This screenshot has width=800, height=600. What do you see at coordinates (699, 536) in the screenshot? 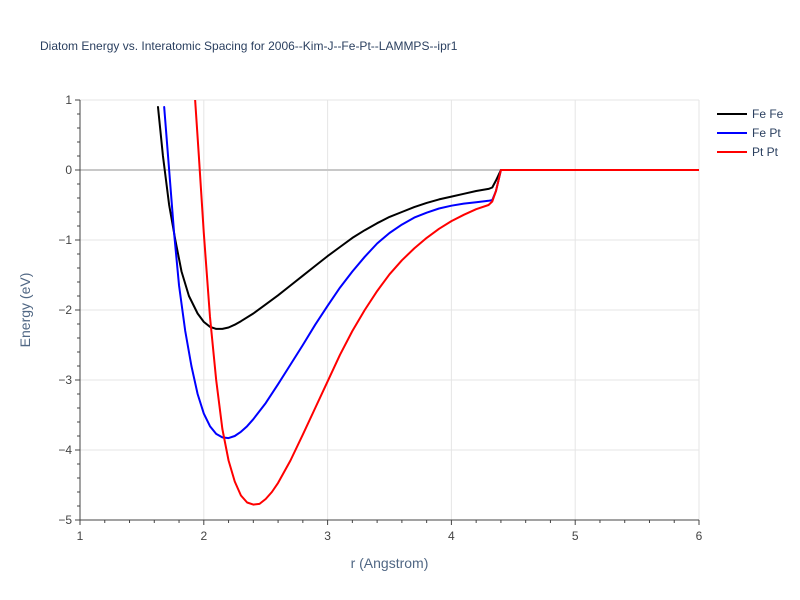
I see `x-tick-label: 6` at bounding box center [699, 536].